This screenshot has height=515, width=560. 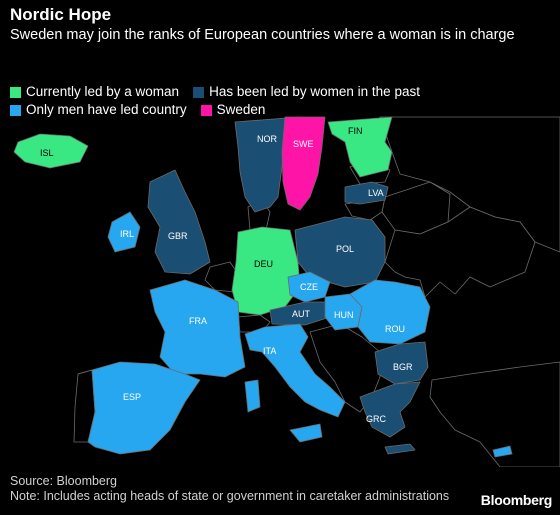 I want to click on country-bgr, so click(x=401, y=363).